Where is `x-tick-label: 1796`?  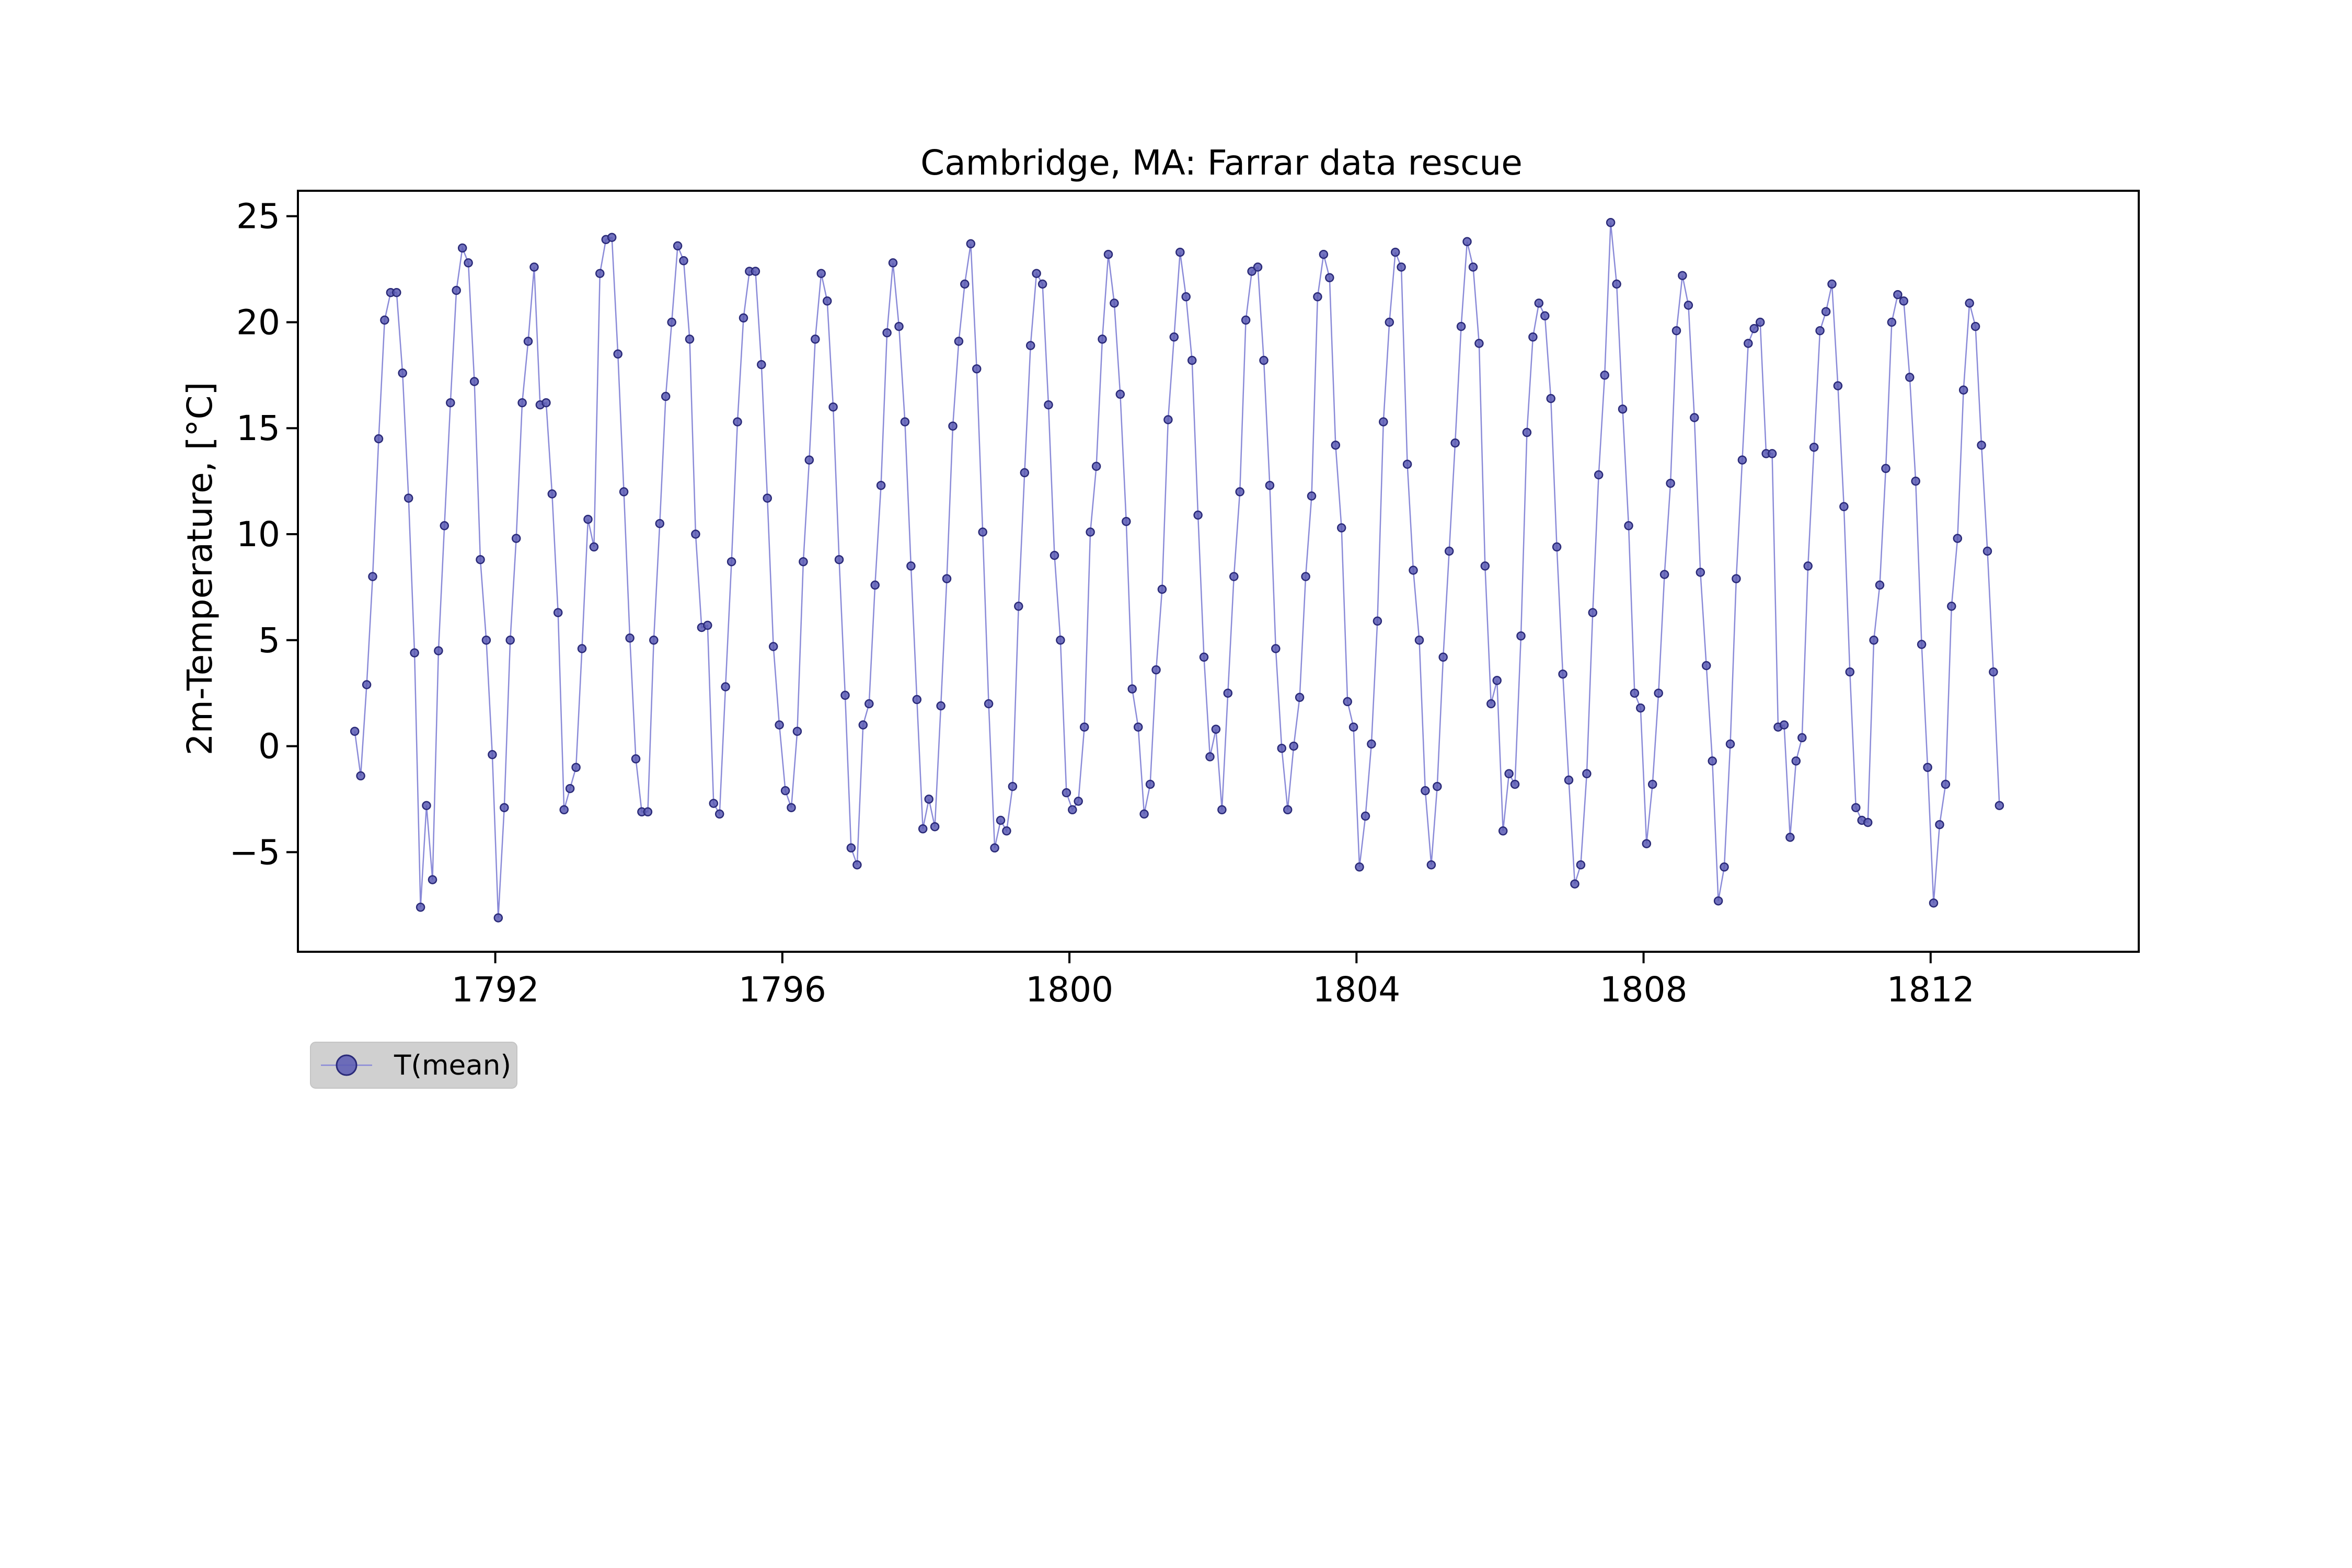
x-tick-label: 1796 is located at coordinates (782, 990).